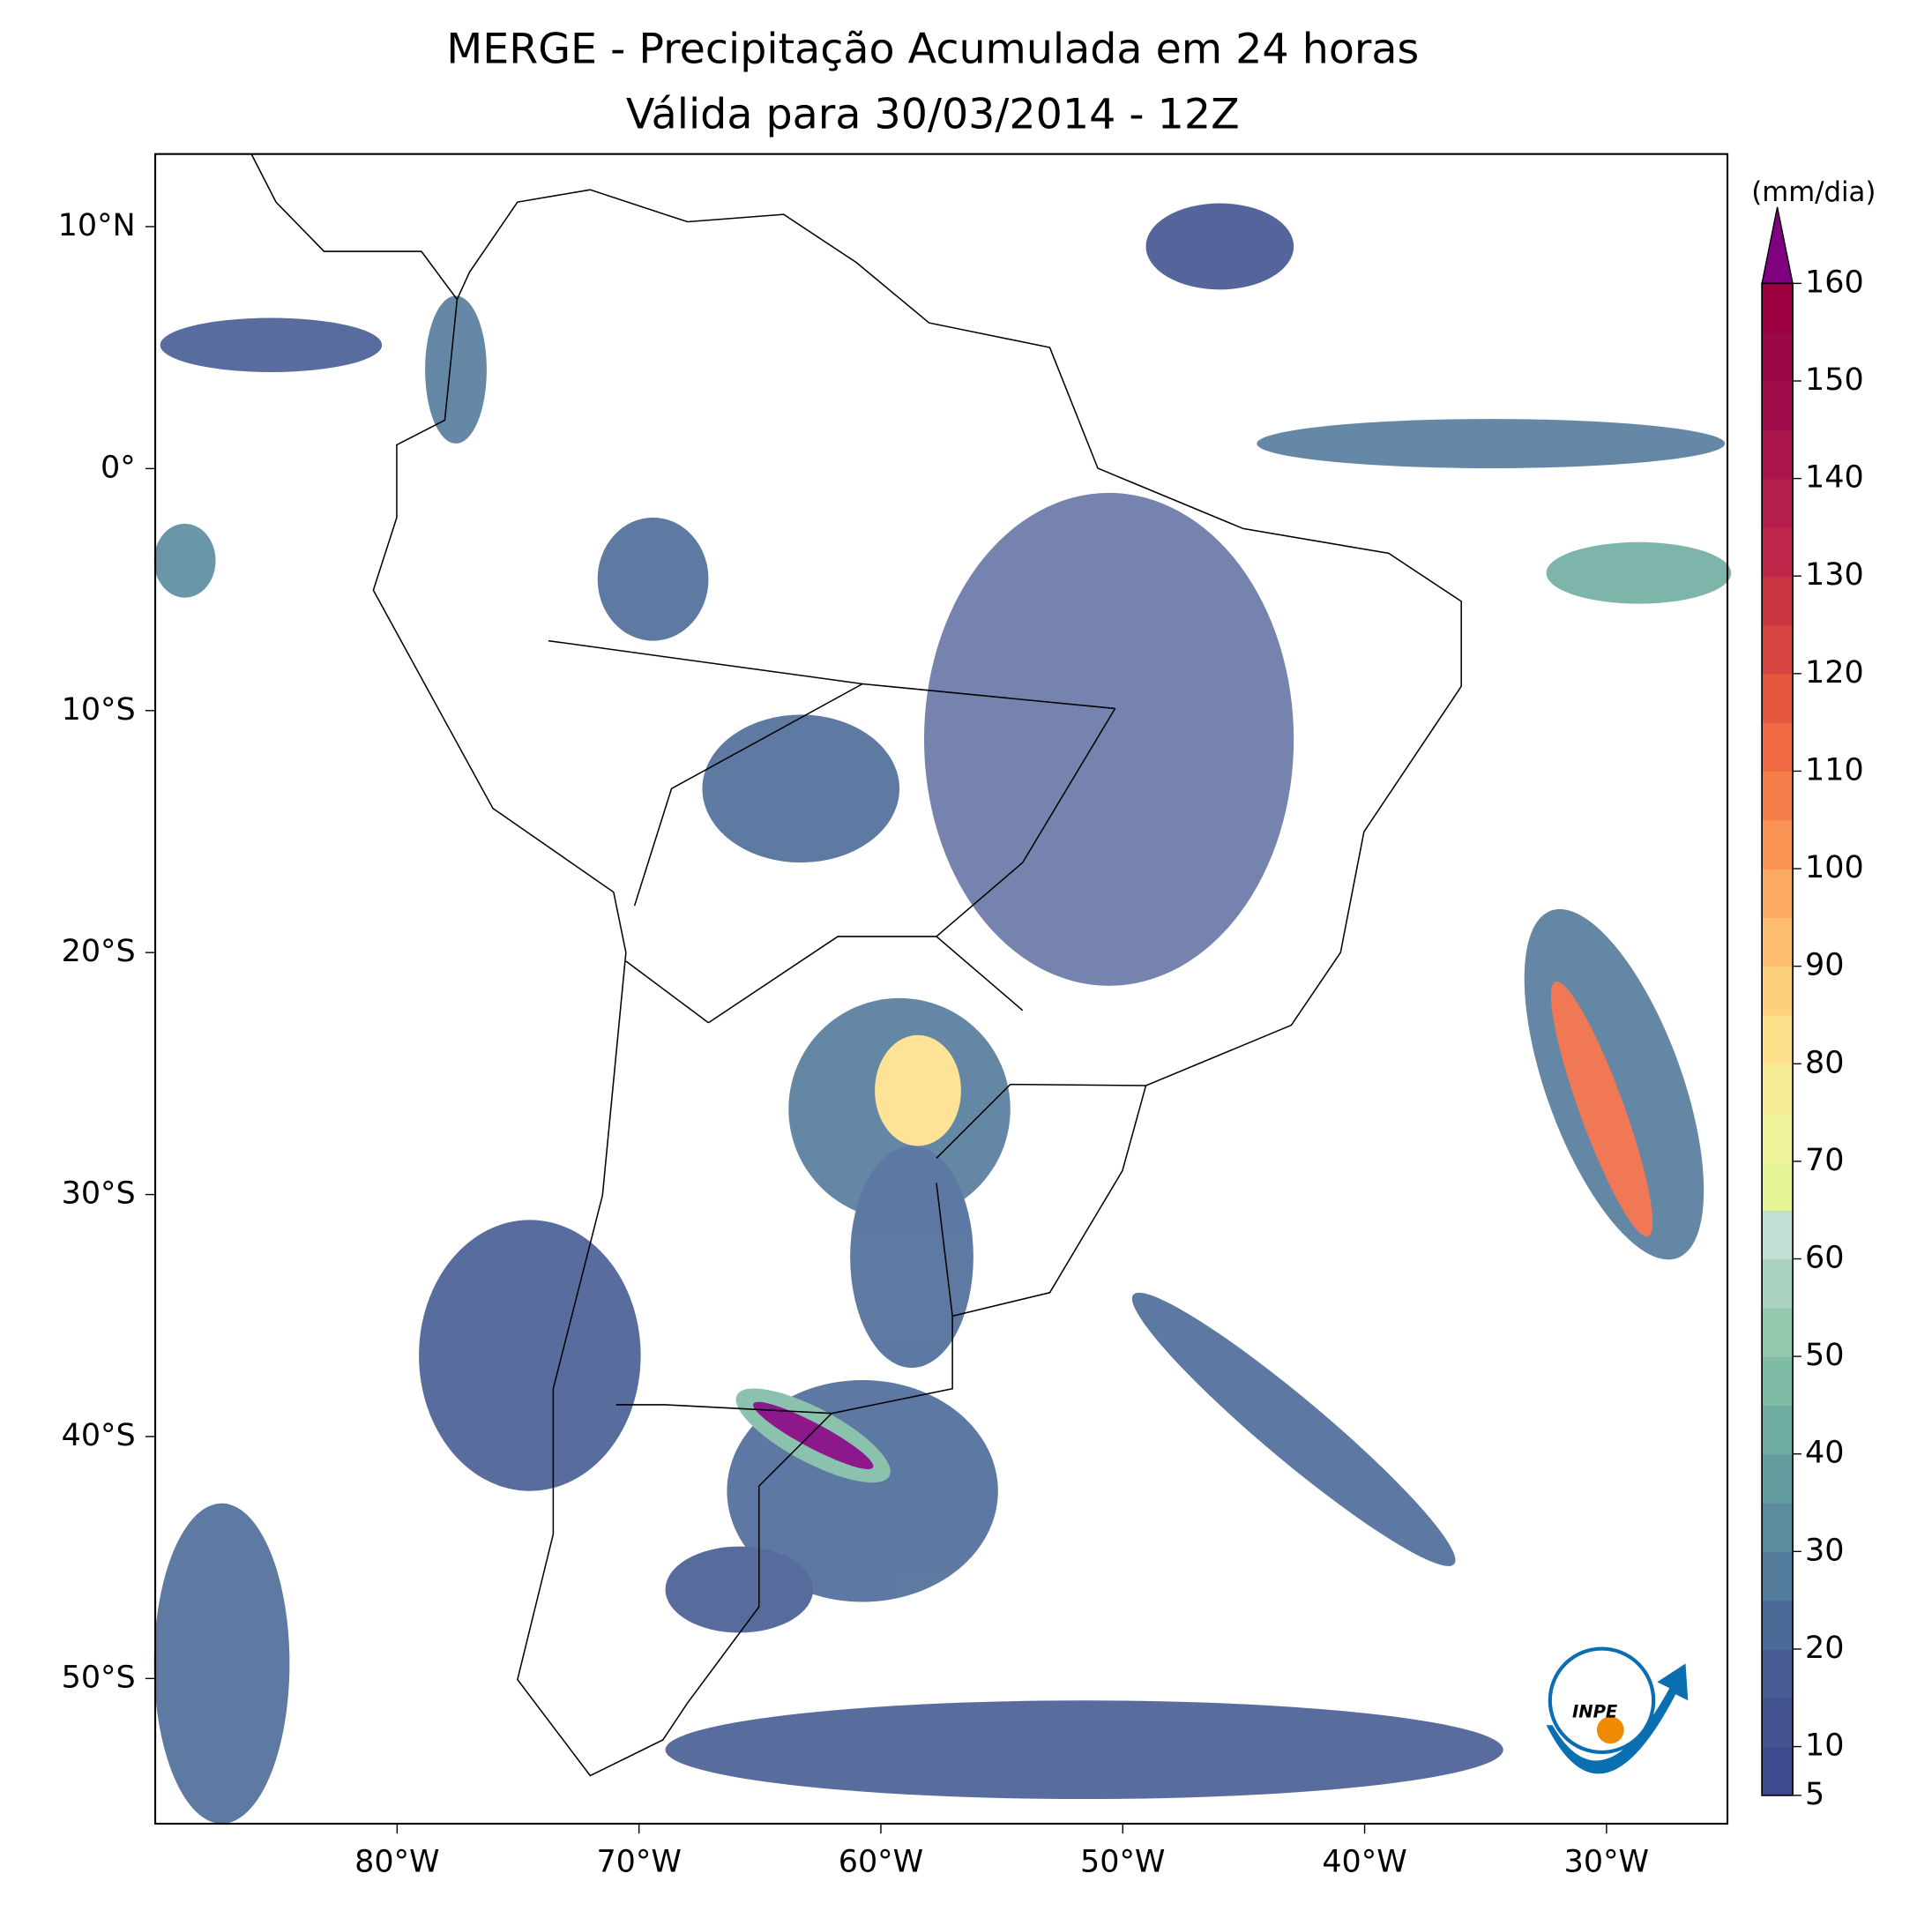 Image resolution: width=1932 pixels, height=1911 pixels. Describe the element at coordinates (99, 710) in the screenshot. I see `y-tick-label: 10°S` at that location.